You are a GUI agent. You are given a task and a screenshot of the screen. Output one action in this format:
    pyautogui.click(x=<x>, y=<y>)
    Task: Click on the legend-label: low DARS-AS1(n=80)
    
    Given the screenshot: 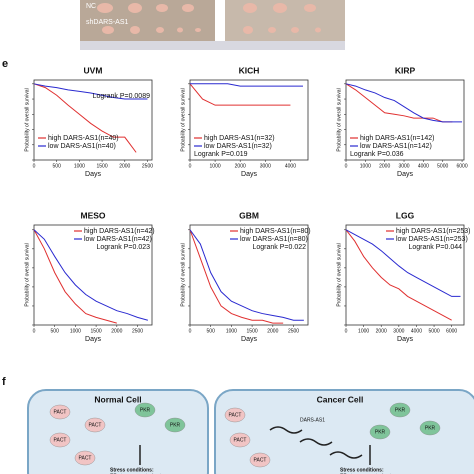 What is the action you would take?
    pyautogui.click(x=274, y=239)
    